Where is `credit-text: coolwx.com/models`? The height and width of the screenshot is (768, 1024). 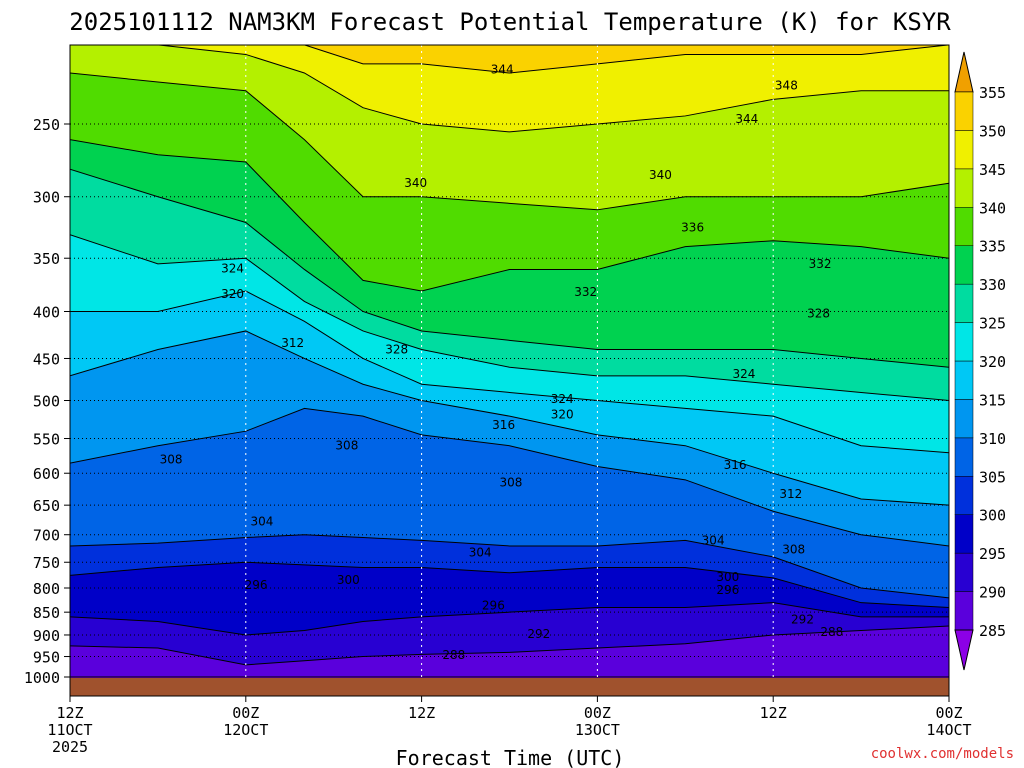
credit-text: coolwx.com/models is located at coordinates (942, 754).